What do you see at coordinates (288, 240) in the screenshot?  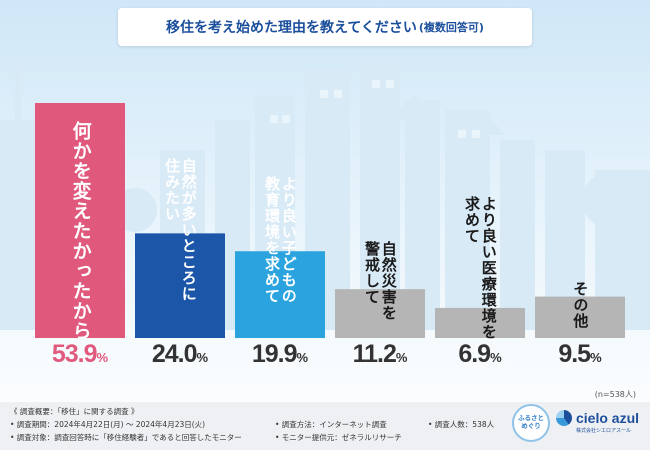 I see `bar-label-line: より良い子どもの` at bounding box center [288, 240].